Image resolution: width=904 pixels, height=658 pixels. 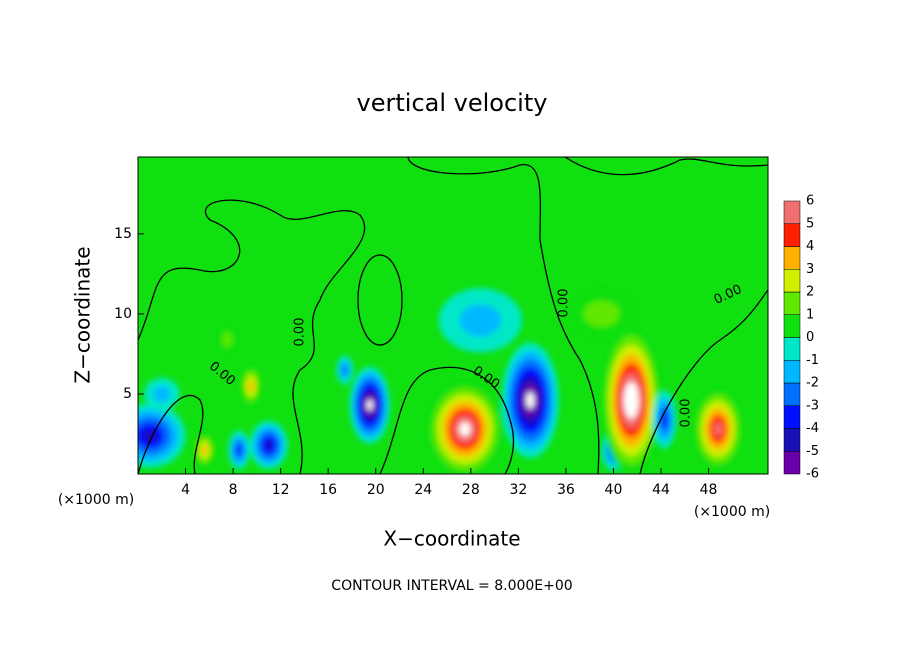 I want to click on x-axis-label: X−coordinate, so click(x=451, y=539).